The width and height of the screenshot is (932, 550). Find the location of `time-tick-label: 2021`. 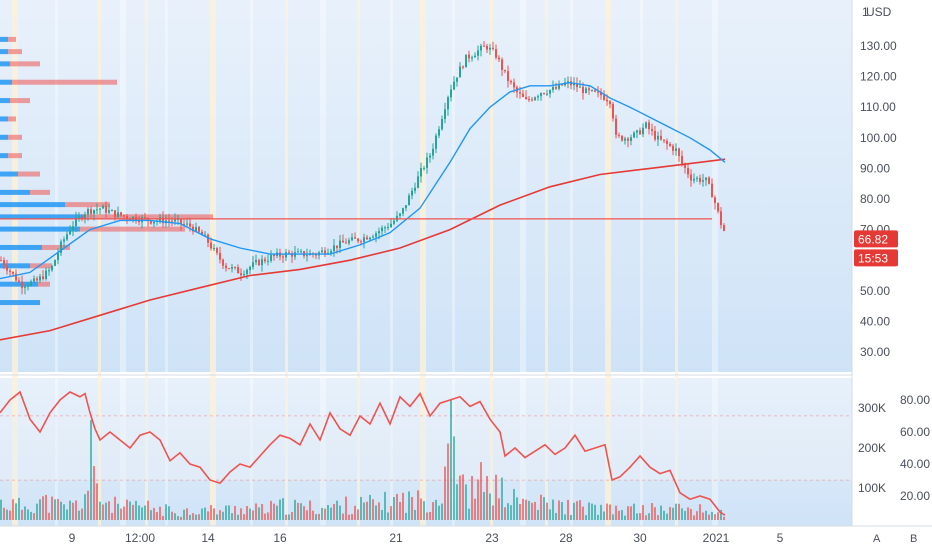

time-tick-label: 2021 is located at coordinates (716, 538).